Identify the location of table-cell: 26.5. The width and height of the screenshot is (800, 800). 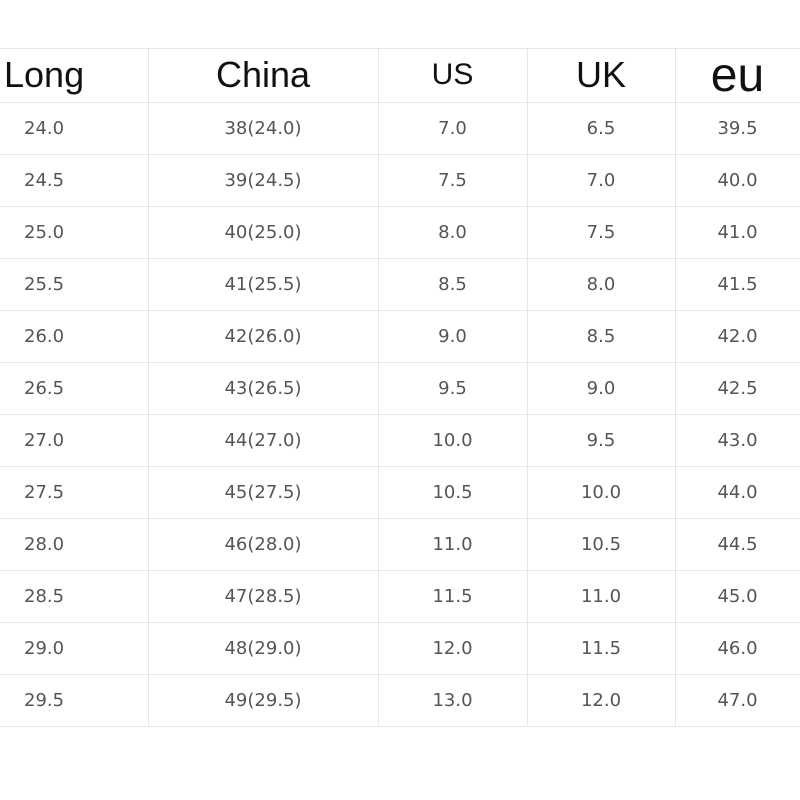
(44, 388).